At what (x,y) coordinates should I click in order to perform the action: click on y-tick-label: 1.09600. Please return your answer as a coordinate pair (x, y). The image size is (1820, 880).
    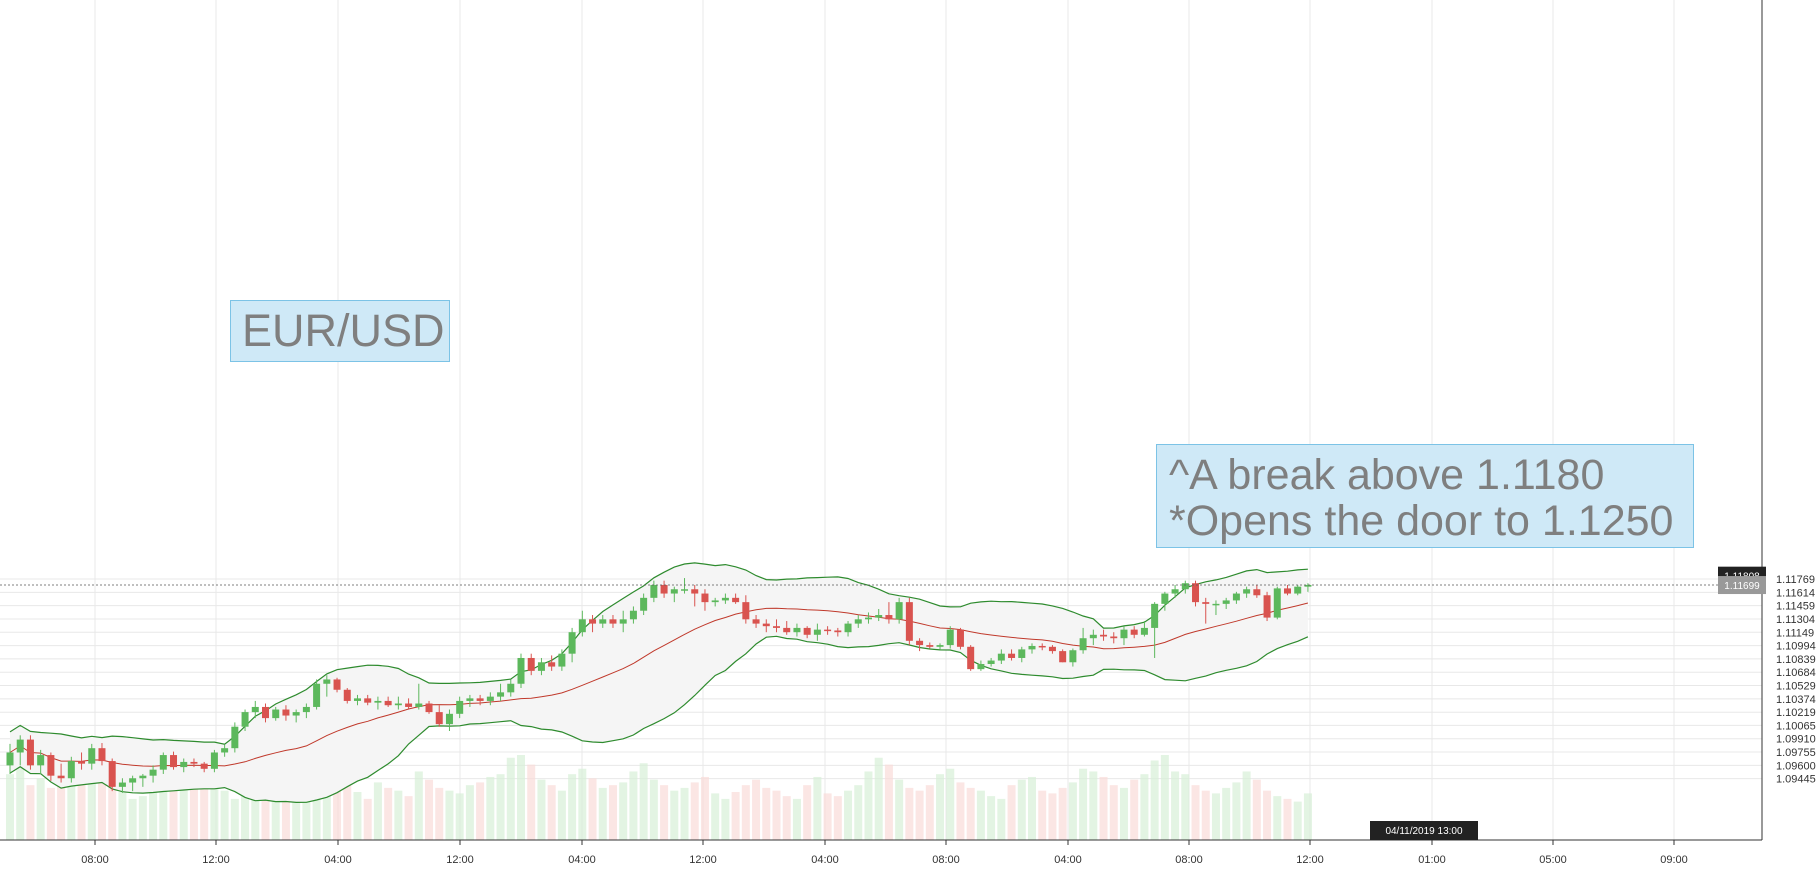
    Looking at the image, I should click on (1796, 766).